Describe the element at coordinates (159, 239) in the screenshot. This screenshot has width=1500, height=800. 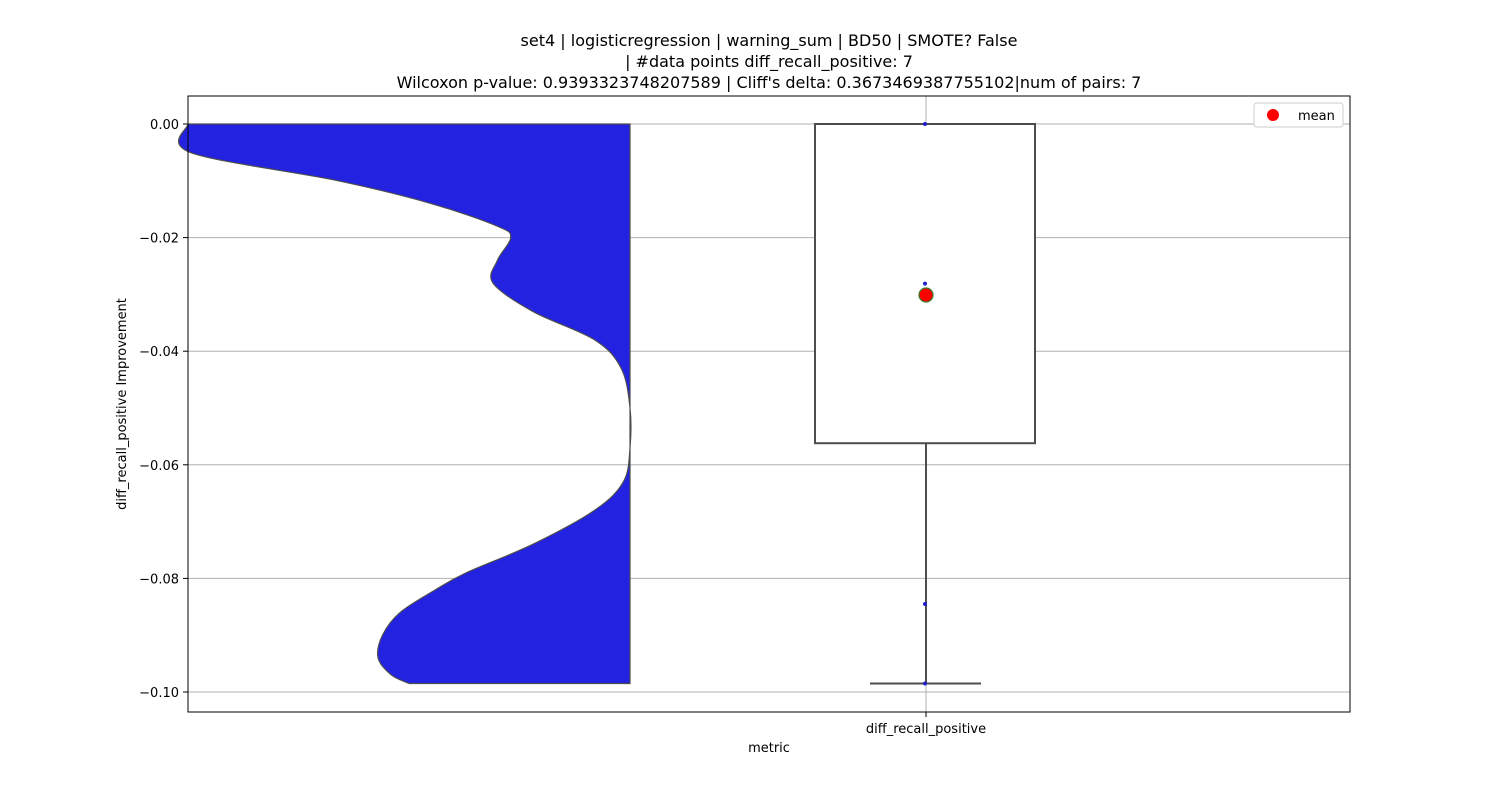
I see `y-tick-label: −0.02` at that location.